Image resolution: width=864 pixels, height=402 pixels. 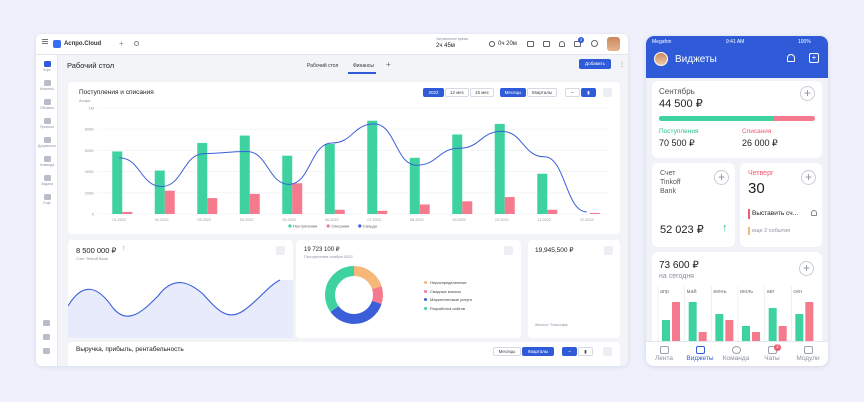 I want to click on carrier: Megafon, so click(x=662, y=42).